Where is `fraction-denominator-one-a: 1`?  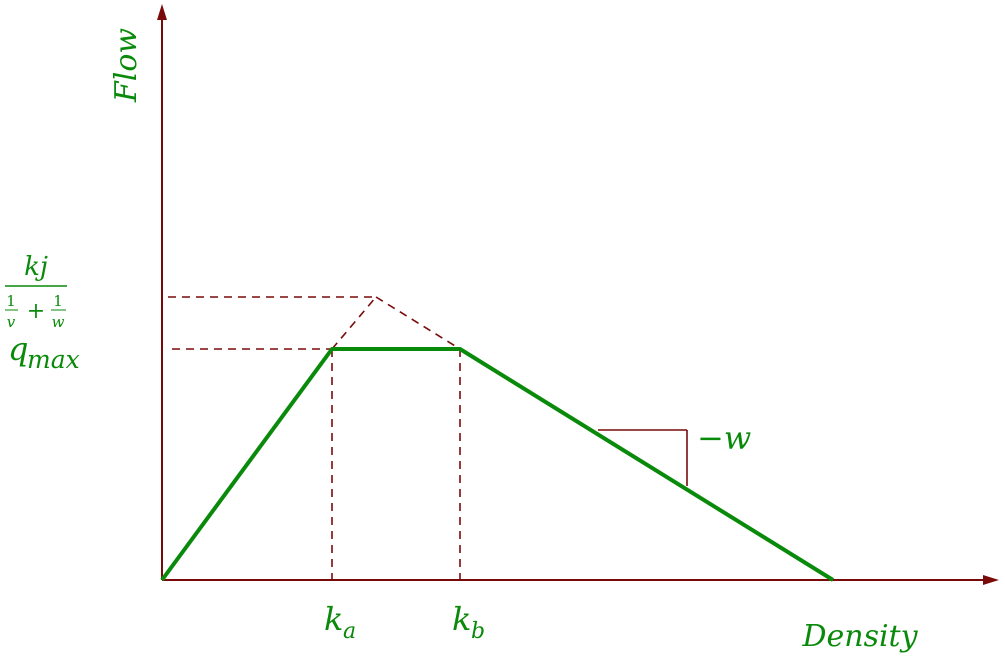 fraction-denominator-one-a: 1 is located at coordinates (11, 301).